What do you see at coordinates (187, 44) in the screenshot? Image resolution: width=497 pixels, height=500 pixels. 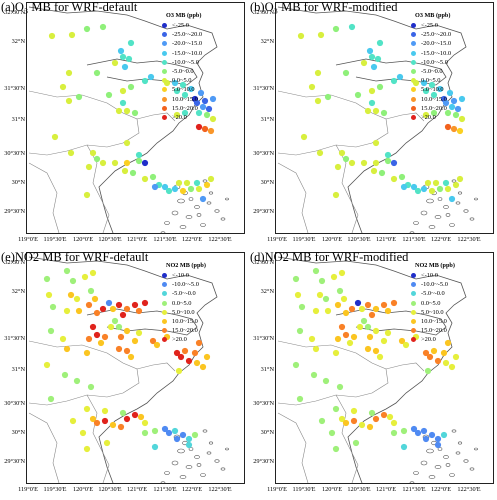 I see `legend-label: -20.0~-15.0` at bounding box center [187, 44].